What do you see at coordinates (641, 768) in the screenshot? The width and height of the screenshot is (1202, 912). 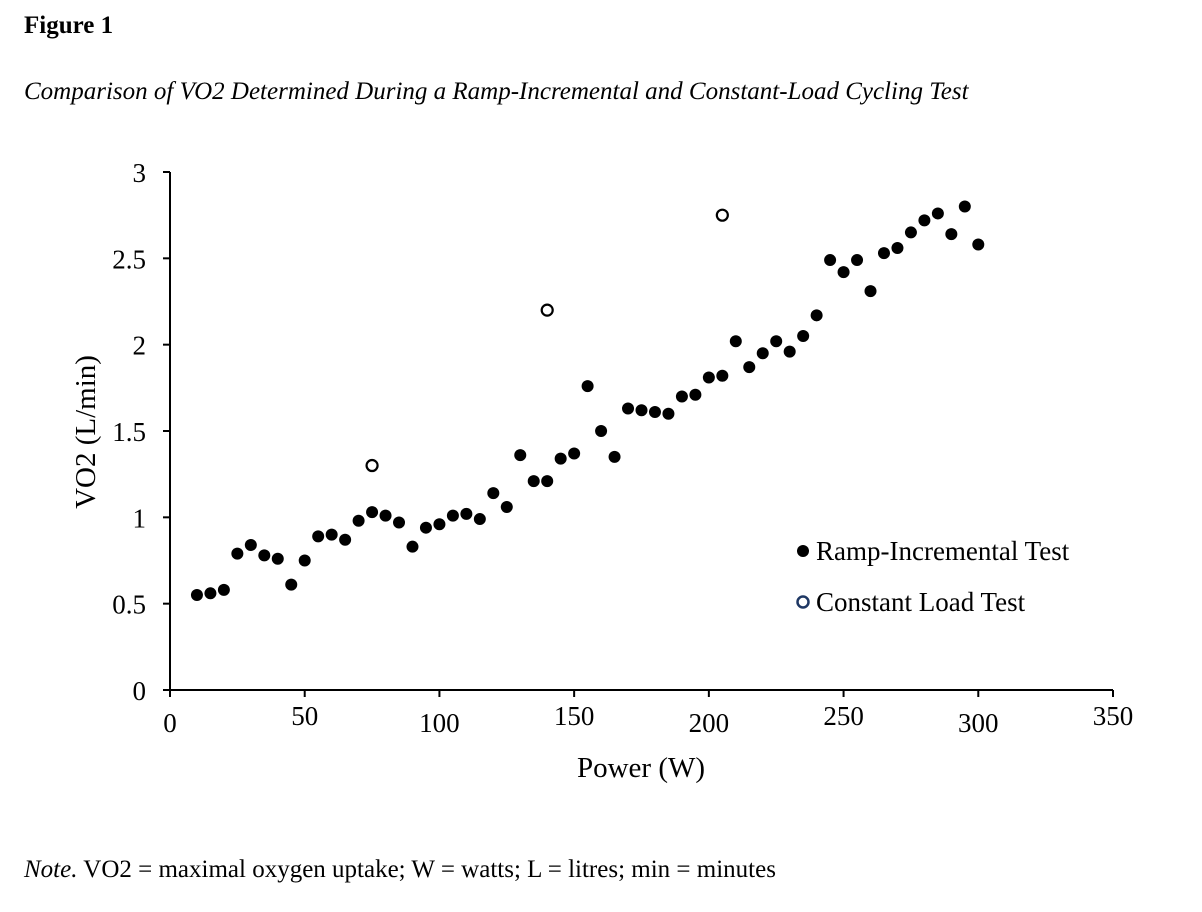 I see `x-axis-label: Power (W)` at bounding box center [641, 768].